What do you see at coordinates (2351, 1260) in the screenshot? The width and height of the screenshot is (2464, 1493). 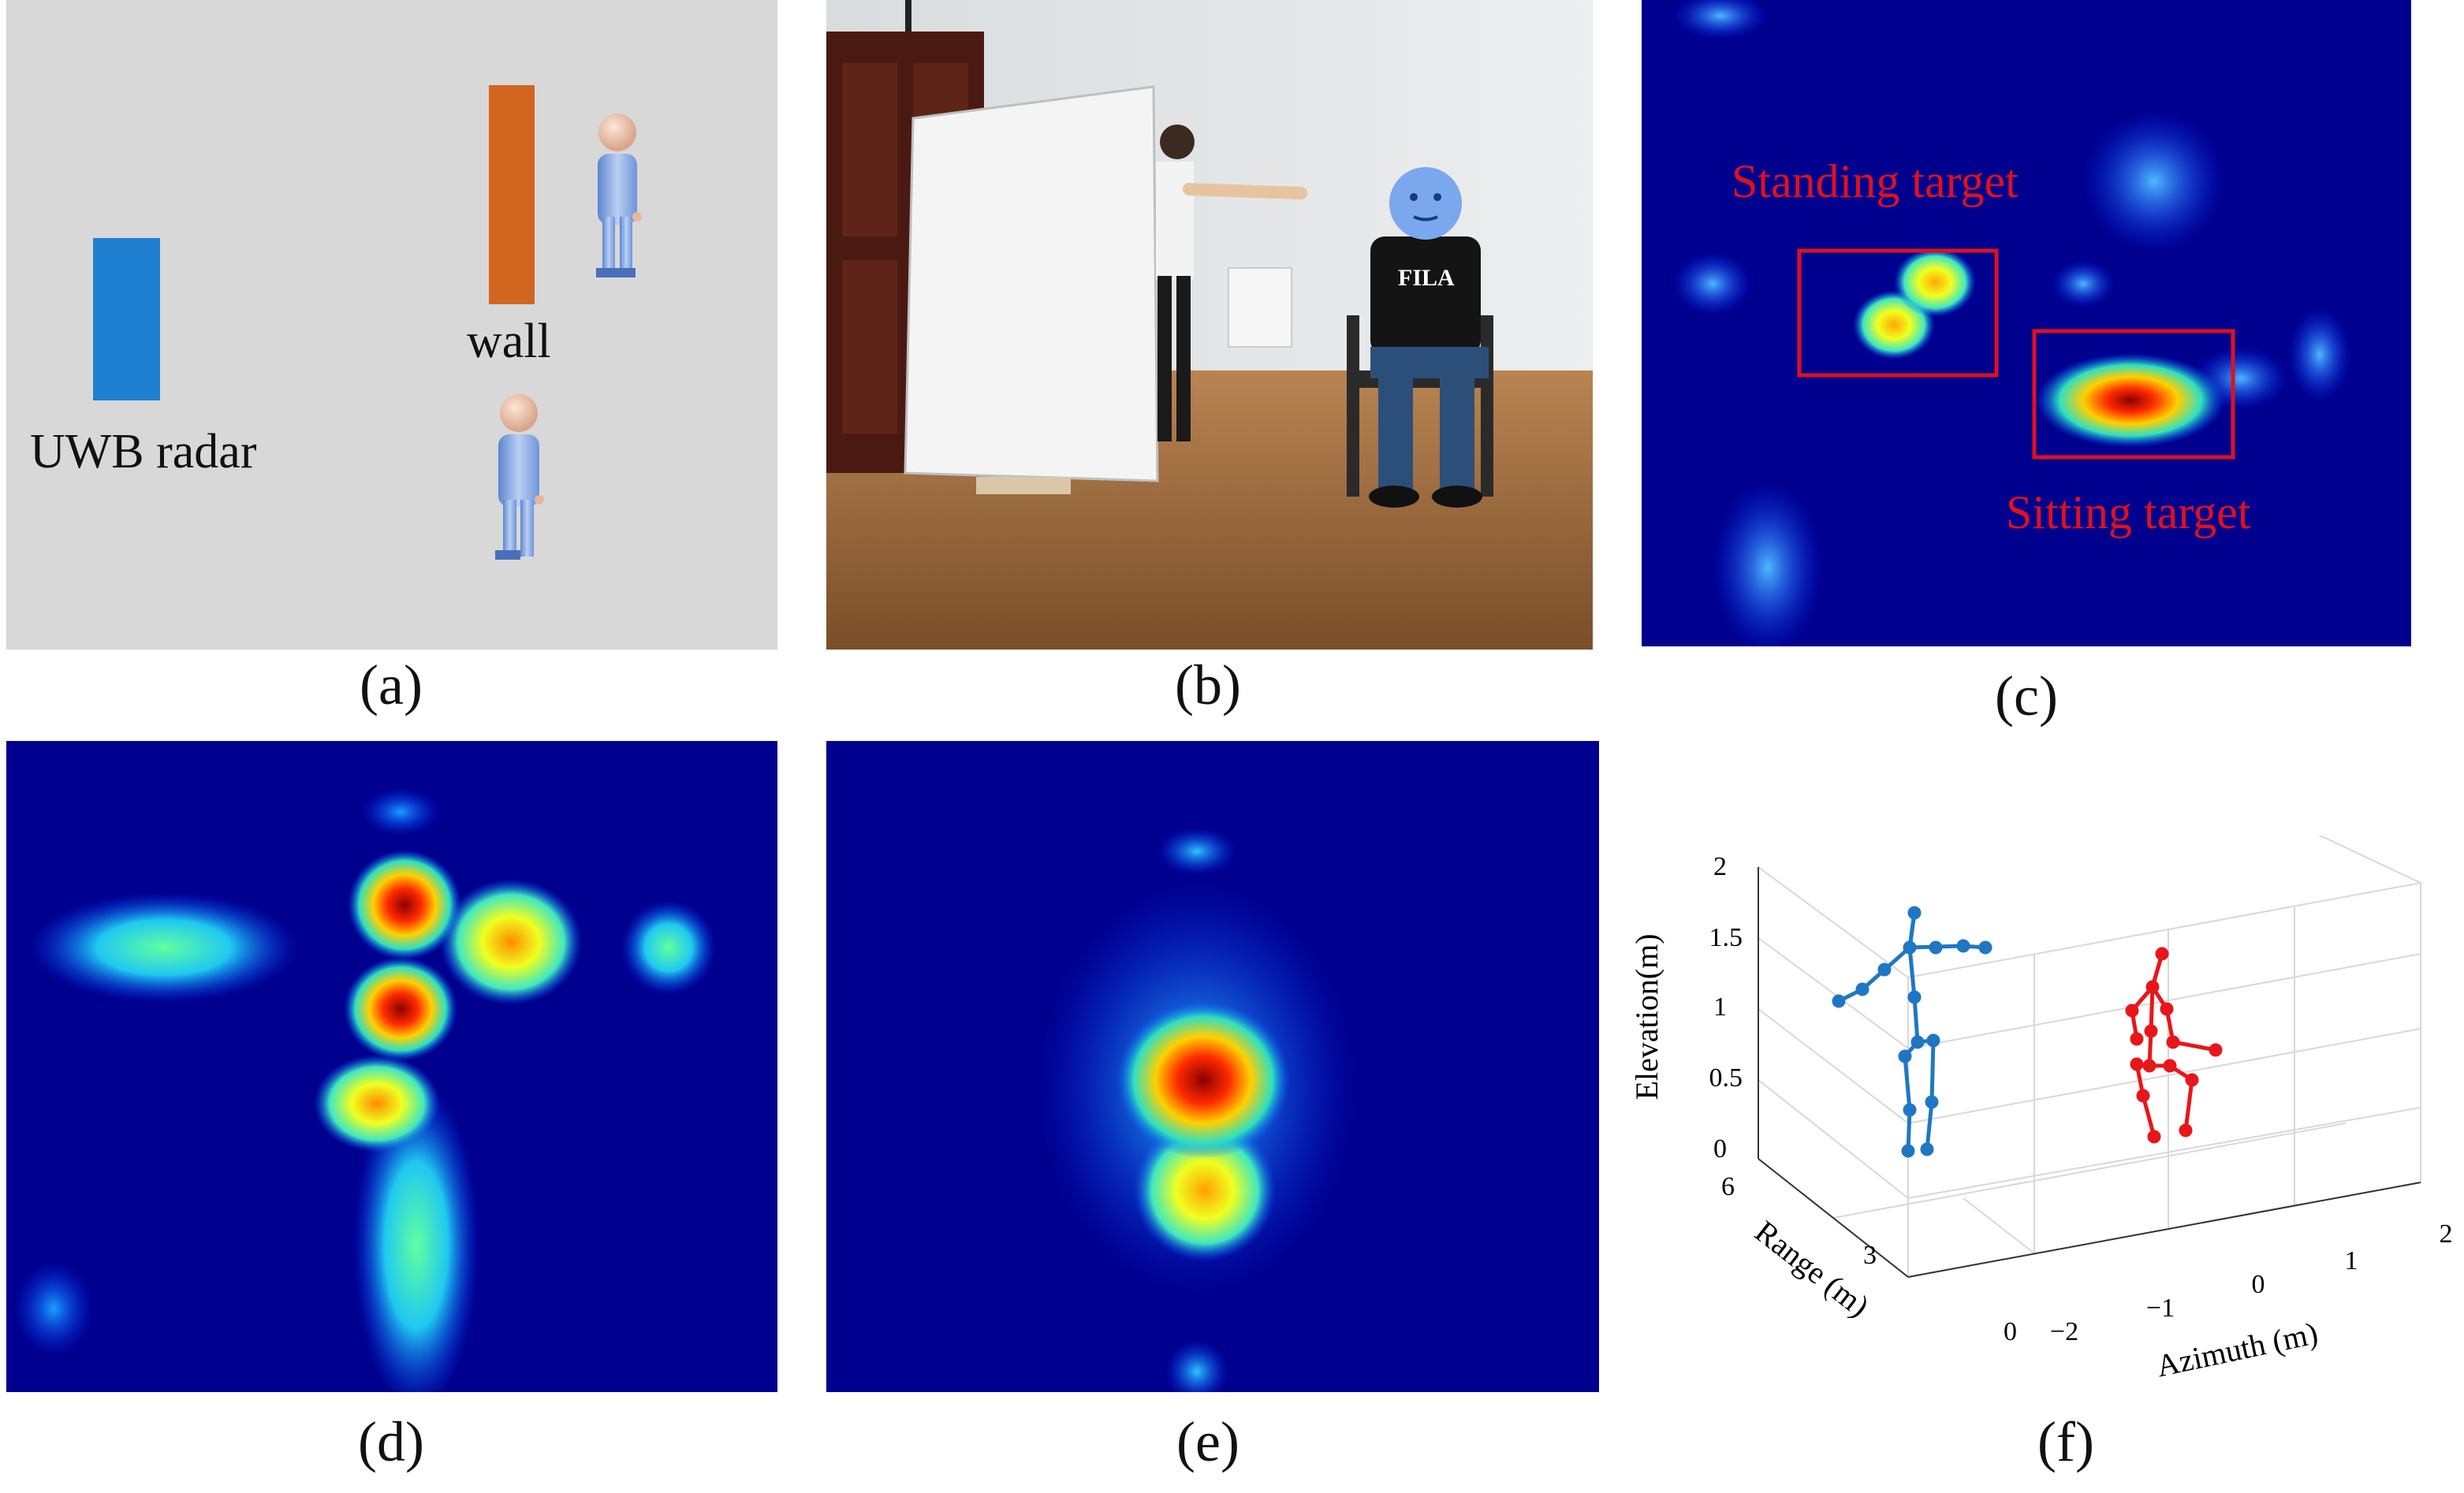 I see `x-tick: 1` at bounding box center [2351, 1260].